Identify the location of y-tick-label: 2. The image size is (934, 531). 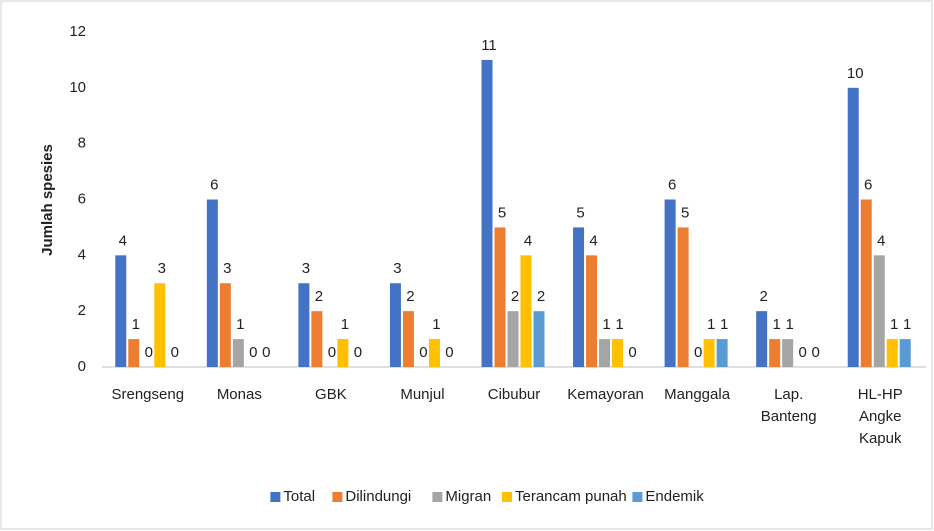
(82, 310).